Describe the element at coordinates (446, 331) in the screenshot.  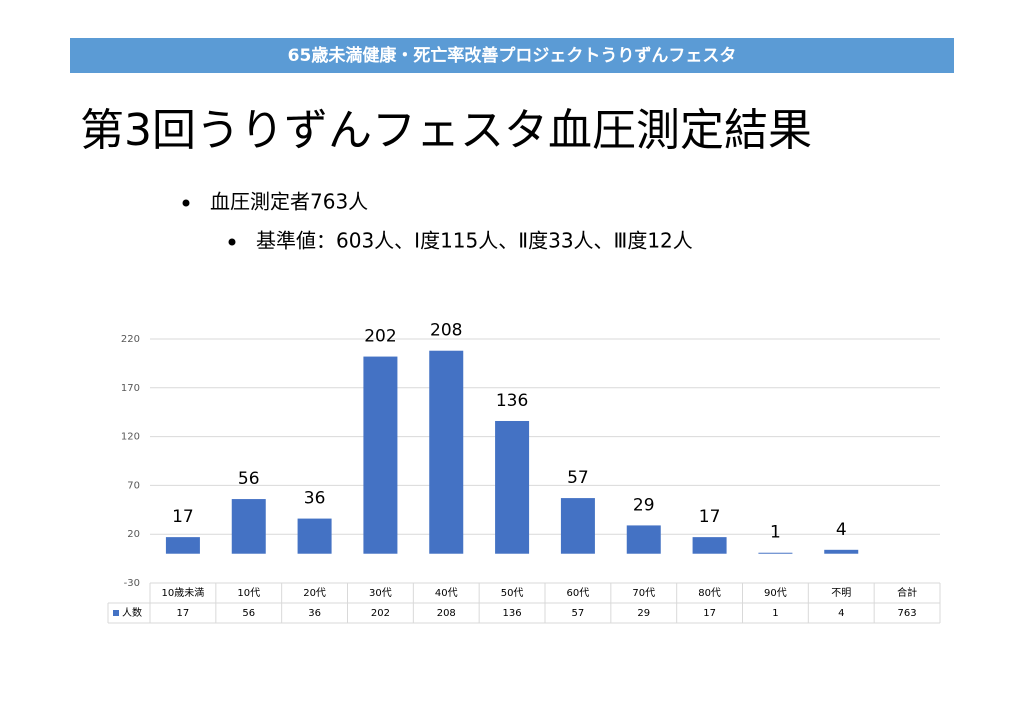
I see `data-label: 208` at that location.